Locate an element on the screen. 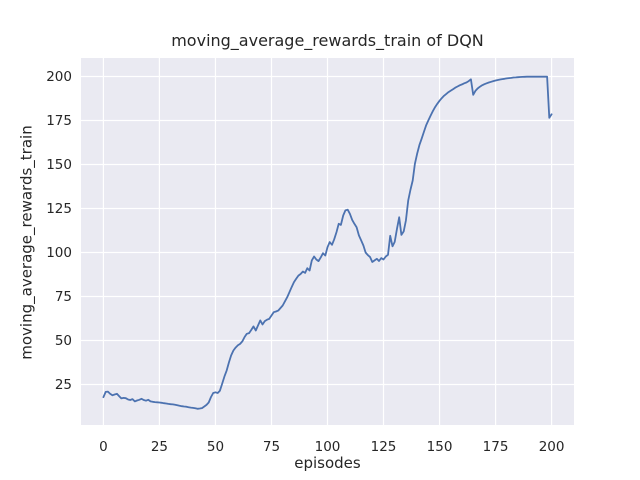  y-tick-label: 100 is located at coordinates (59, 253).